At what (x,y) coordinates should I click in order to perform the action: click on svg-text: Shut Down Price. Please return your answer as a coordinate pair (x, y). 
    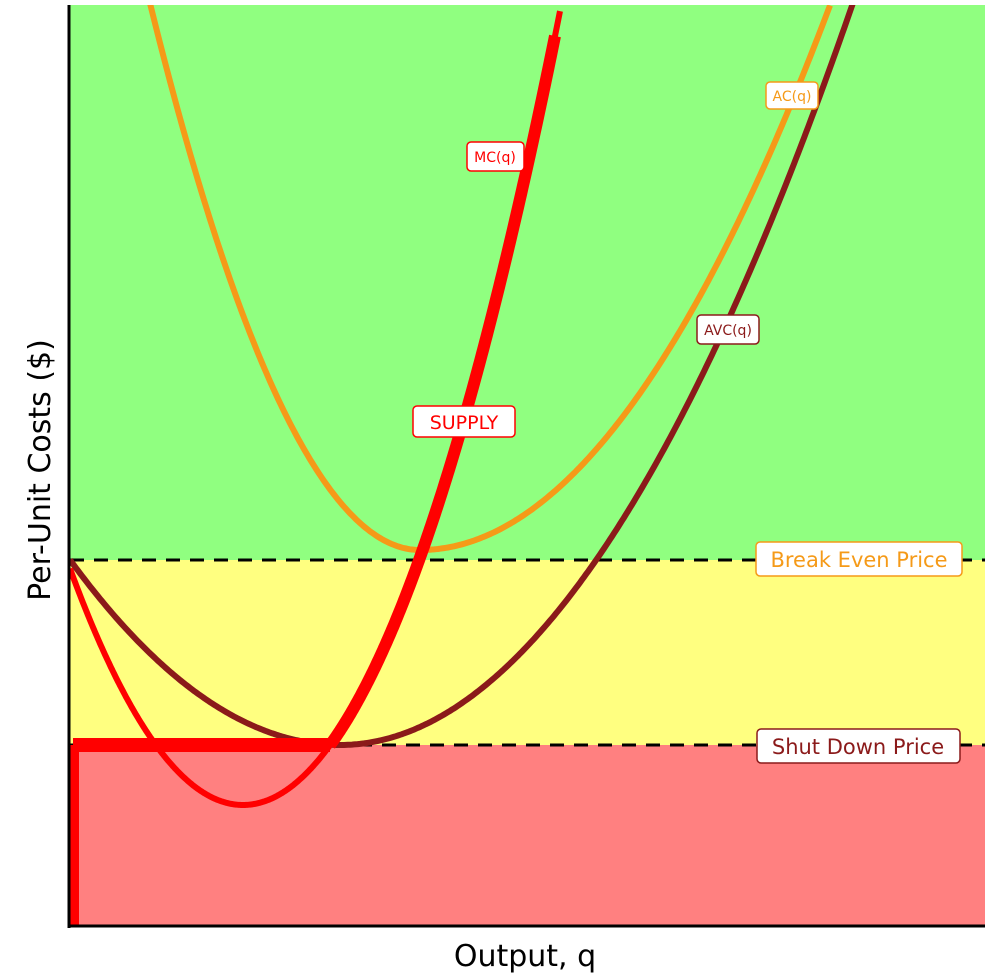
    Looking at the image, I should click on (858, 747).